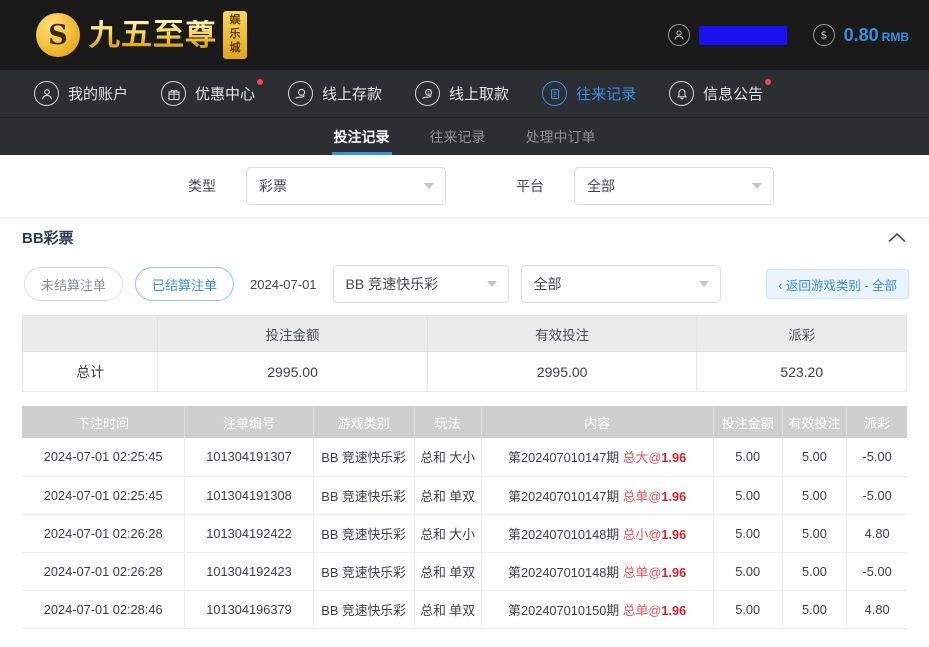 This screenshot has height=647, width=929. What do you see at coordinates (464, 353) in the screenshot?
I see `summary-table-wrap: 投注金额 有效投注 派彩 总计 2995.00 2995.00 523.20` at bounding box center [464, 353].